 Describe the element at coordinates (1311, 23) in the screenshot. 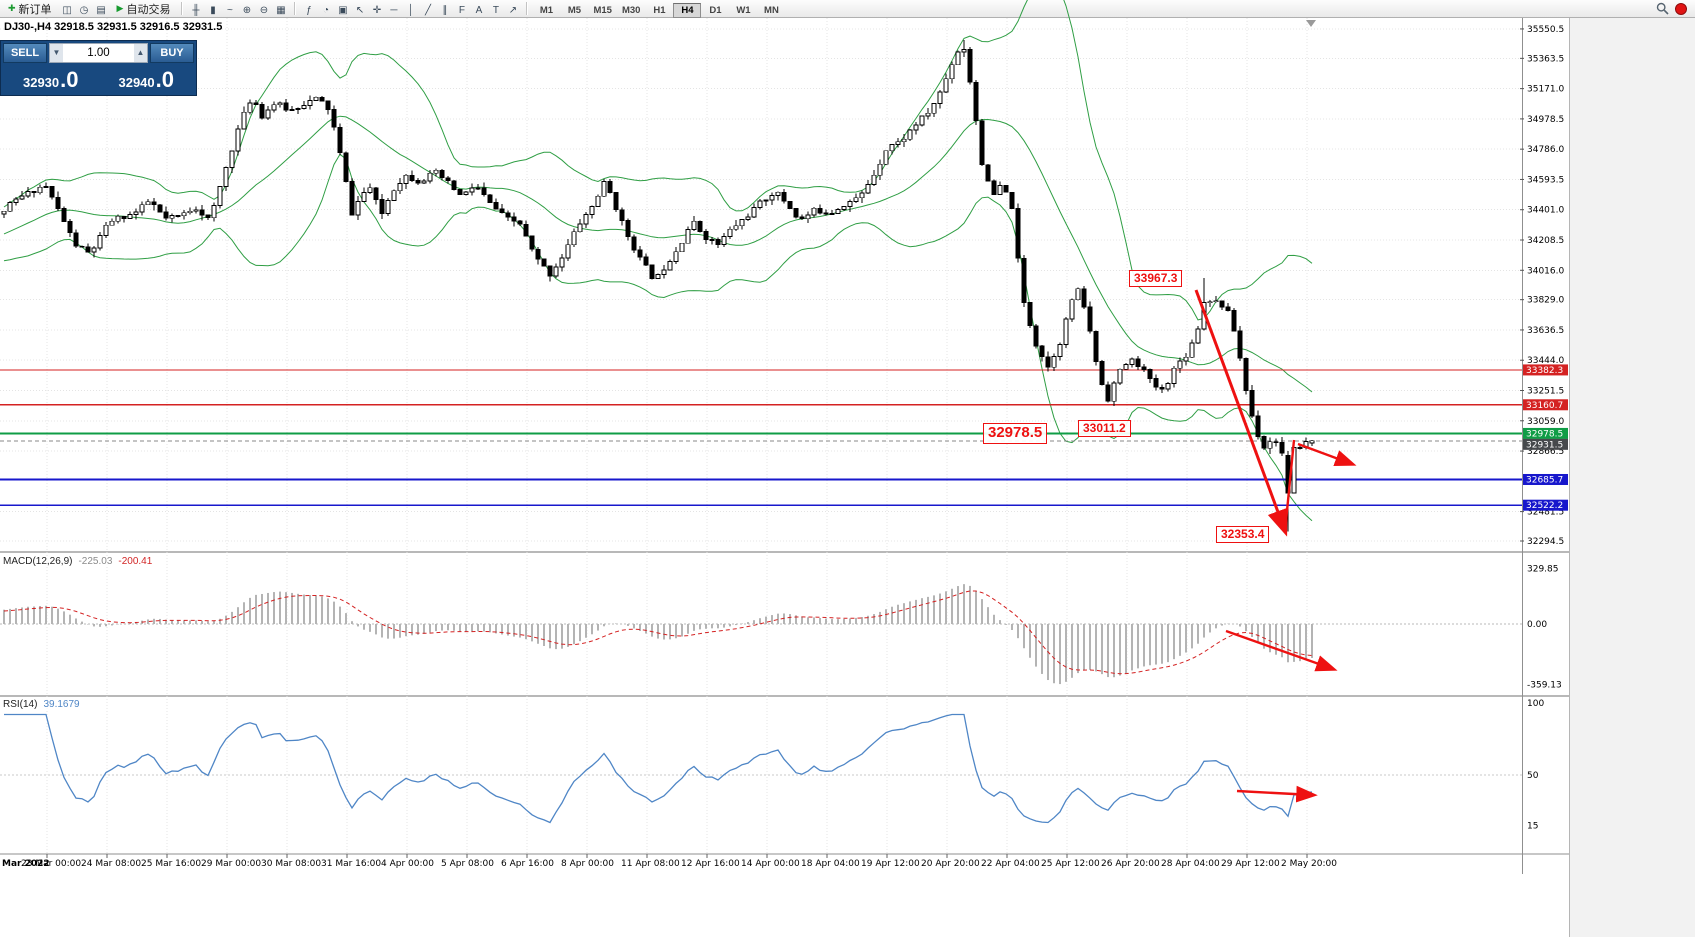

I see `chart-shift-marker` at that location.